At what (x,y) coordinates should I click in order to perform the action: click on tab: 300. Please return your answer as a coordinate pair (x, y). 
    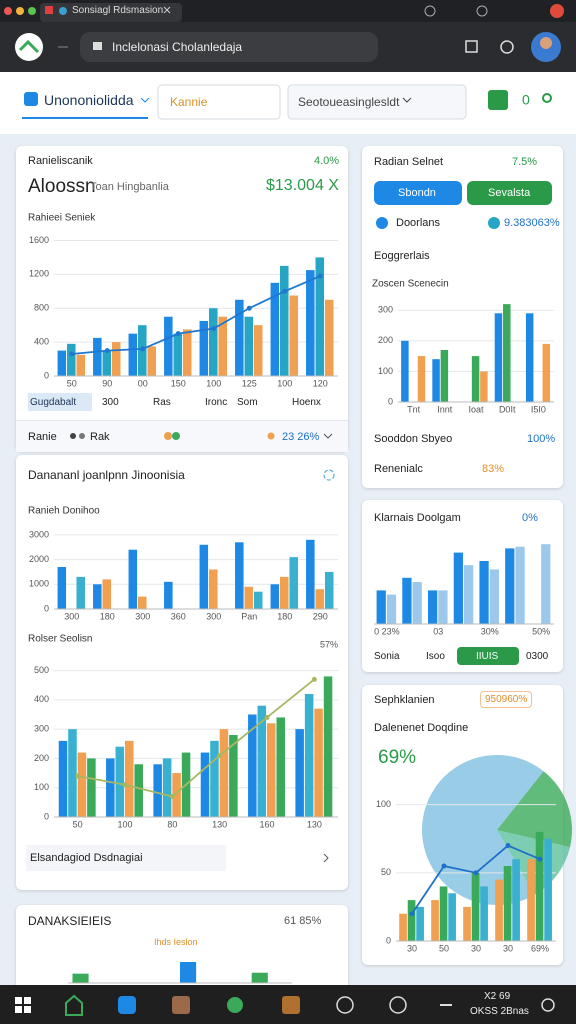
    Looking at the image, I should click on (110, 402).